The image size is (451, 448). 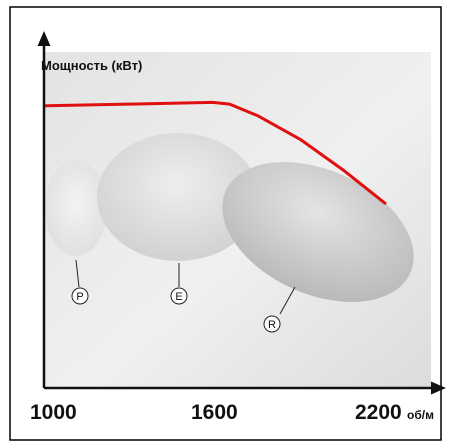 I want to click on x-tick-label-2200: 2200, so click(x=378, y=412).